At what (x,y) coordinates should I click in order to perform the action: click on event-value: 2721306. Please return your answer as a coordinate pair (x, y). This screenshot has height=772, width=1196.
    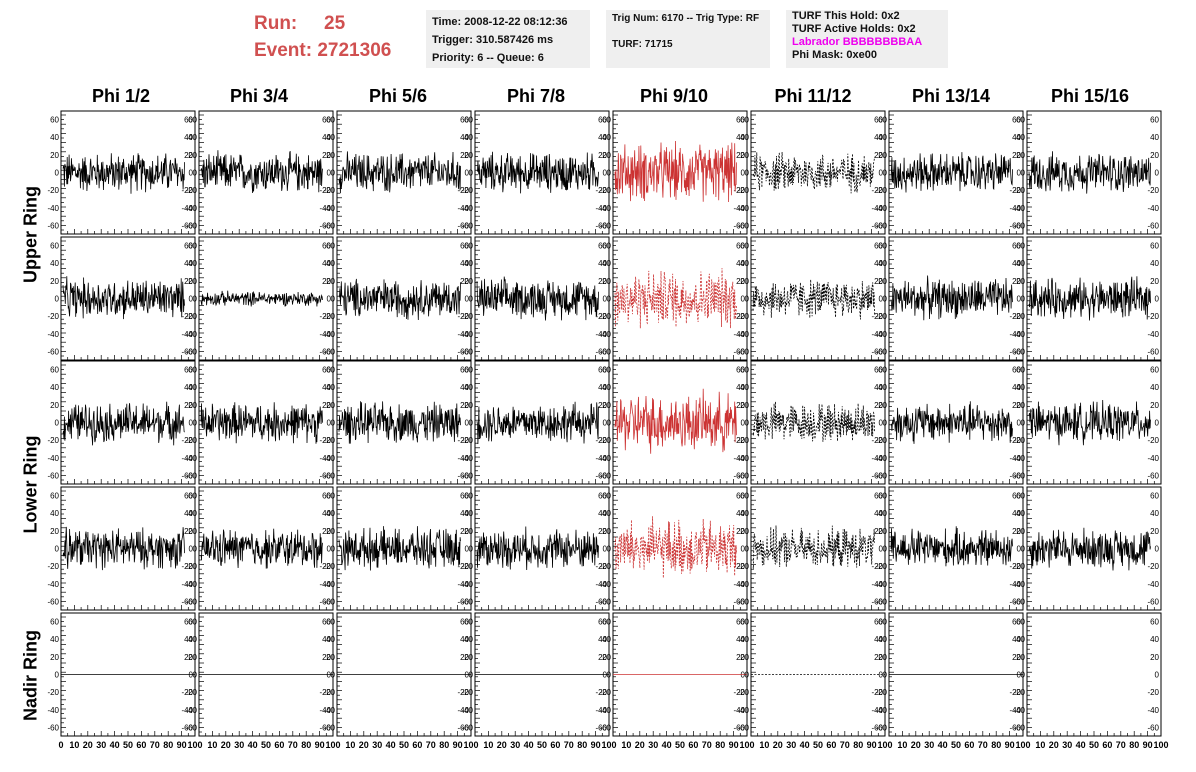
    Looking at the image, I should click on (354, 50).